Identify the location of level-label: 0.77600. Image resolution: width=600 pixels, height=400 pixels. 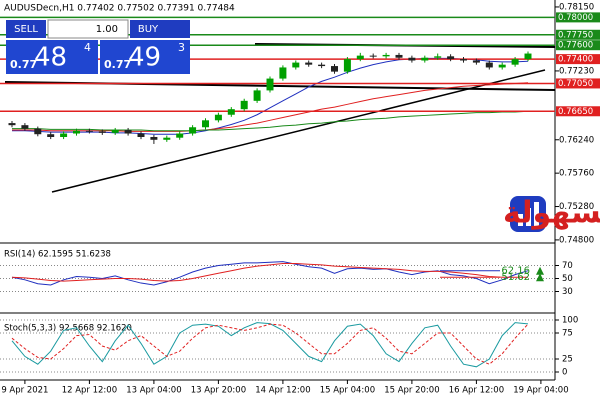
(575, 46).